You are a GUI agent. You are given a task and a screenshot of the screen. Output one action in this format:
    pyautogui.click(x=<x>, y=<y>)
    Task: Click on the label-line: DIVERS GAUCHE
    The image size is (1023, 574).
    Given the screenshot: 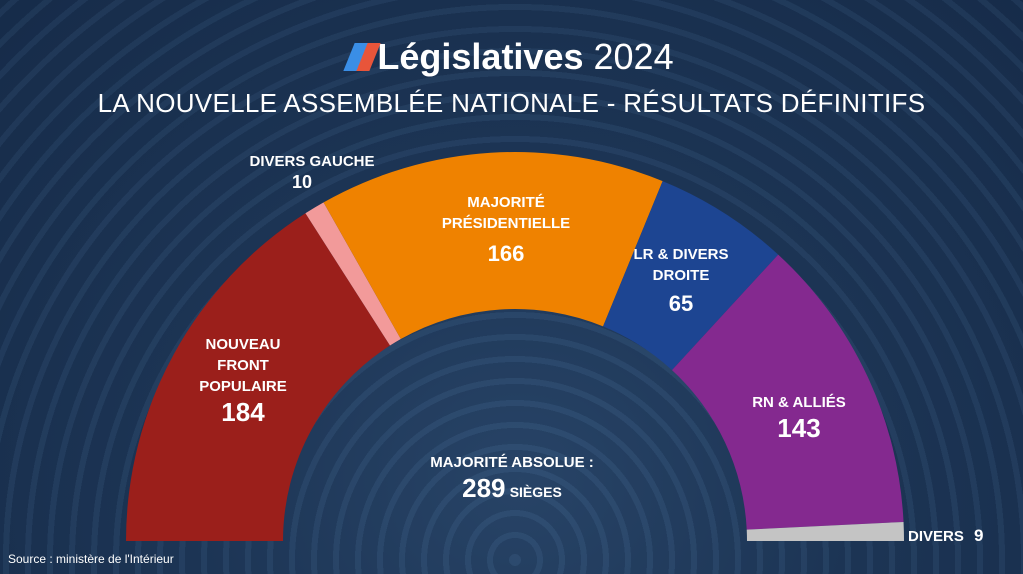 What is the action you would take?
    pyautogui.click(x=312, y=161)
    